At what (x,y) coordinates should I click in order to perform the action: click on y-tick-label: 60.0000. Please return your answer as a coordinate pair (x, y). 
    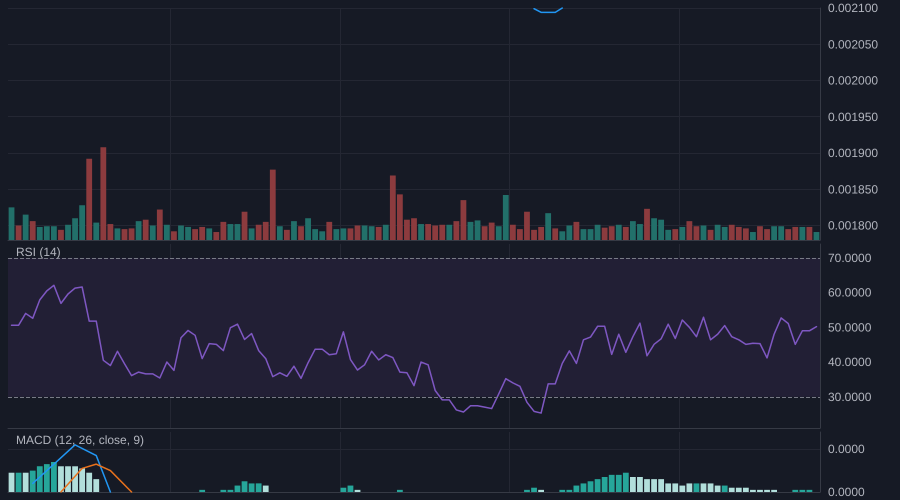
    Looking at the image, I should click on (850, 293).